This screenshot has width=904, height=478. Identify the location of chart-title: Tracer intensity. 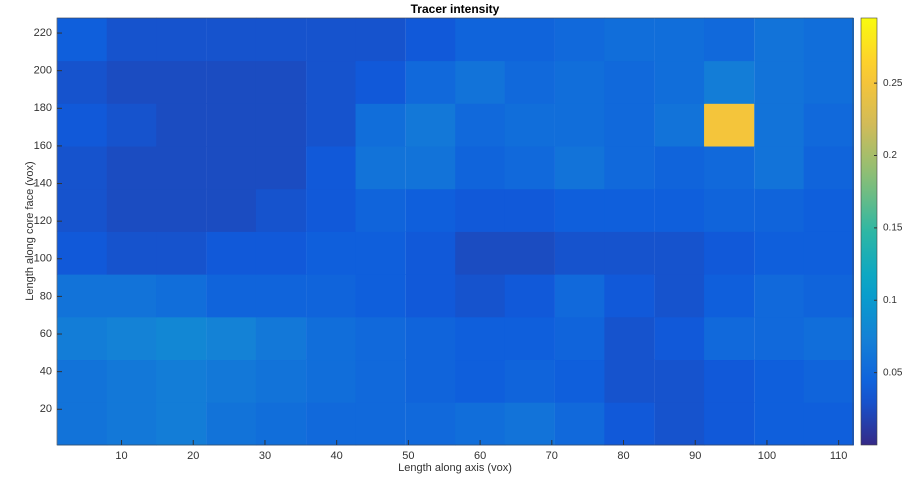
(455, 9).